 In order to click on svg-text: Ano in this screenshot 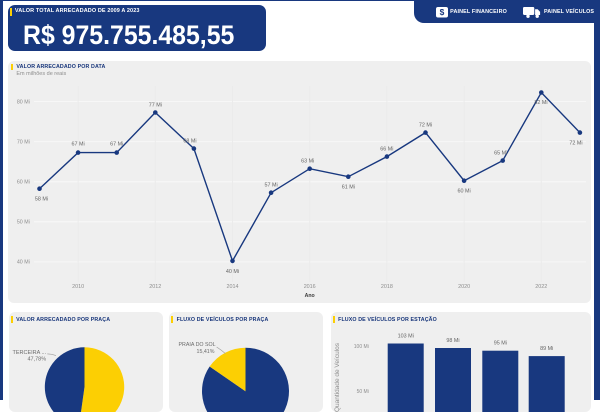, I will do `click(310, 296)`.